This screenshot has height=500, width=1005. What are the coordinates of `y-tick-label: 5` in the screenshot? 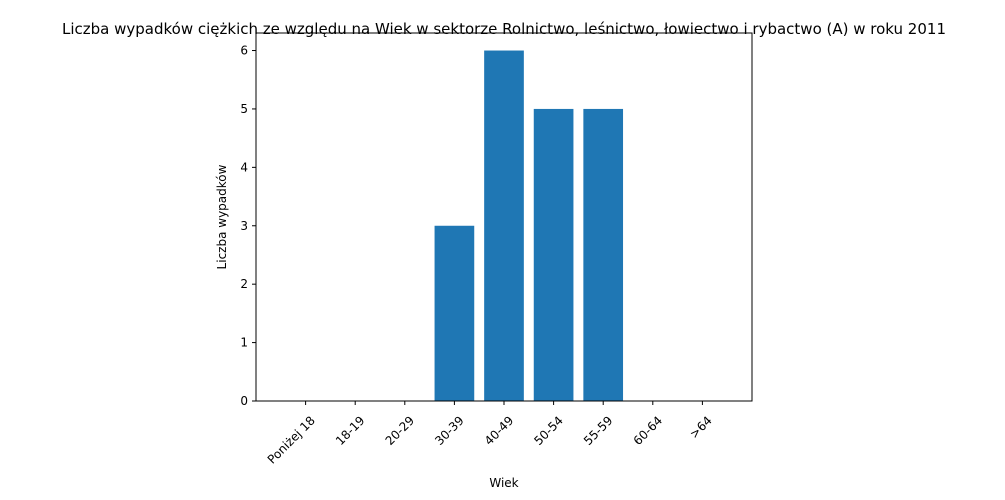 It's located at (244, 109).